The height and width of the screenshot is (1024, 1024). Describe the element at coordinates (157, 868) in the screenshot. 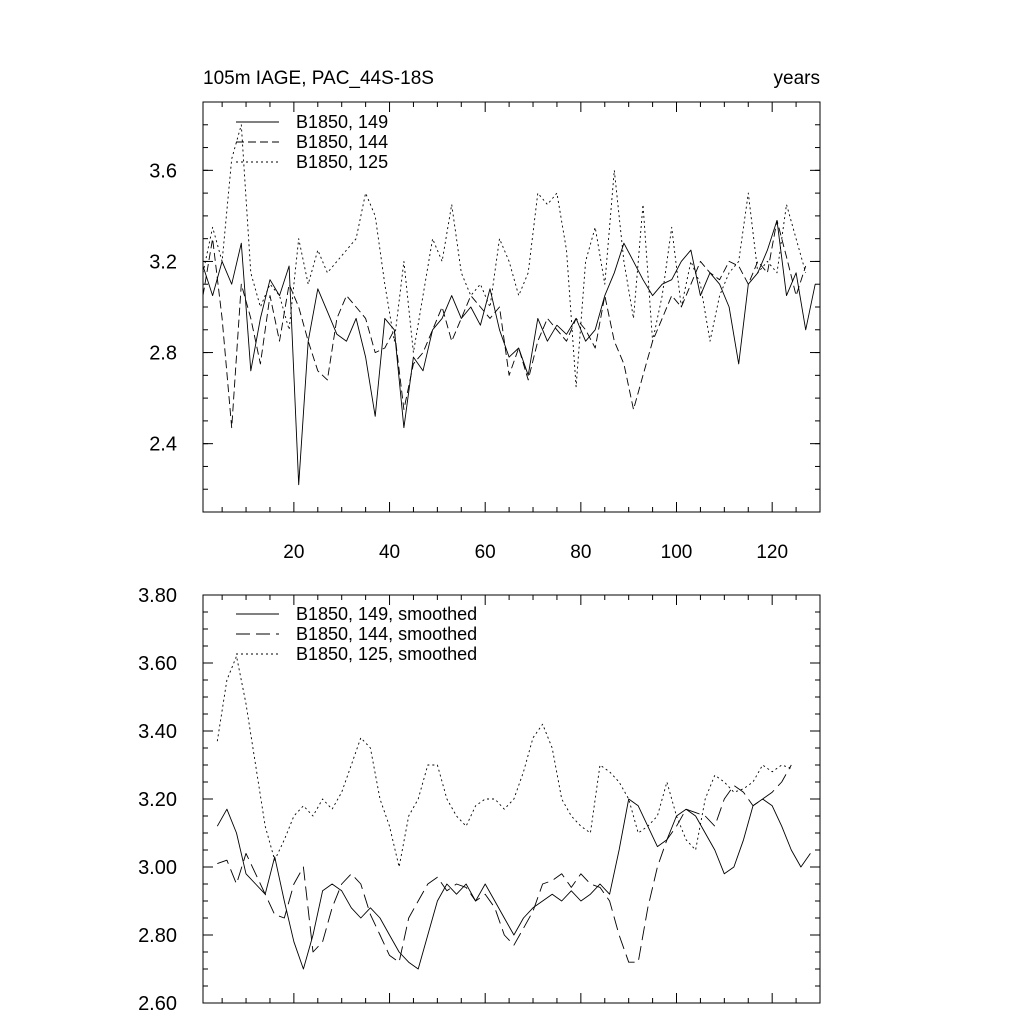

I see `y-tick-label: 3.00` at that location.